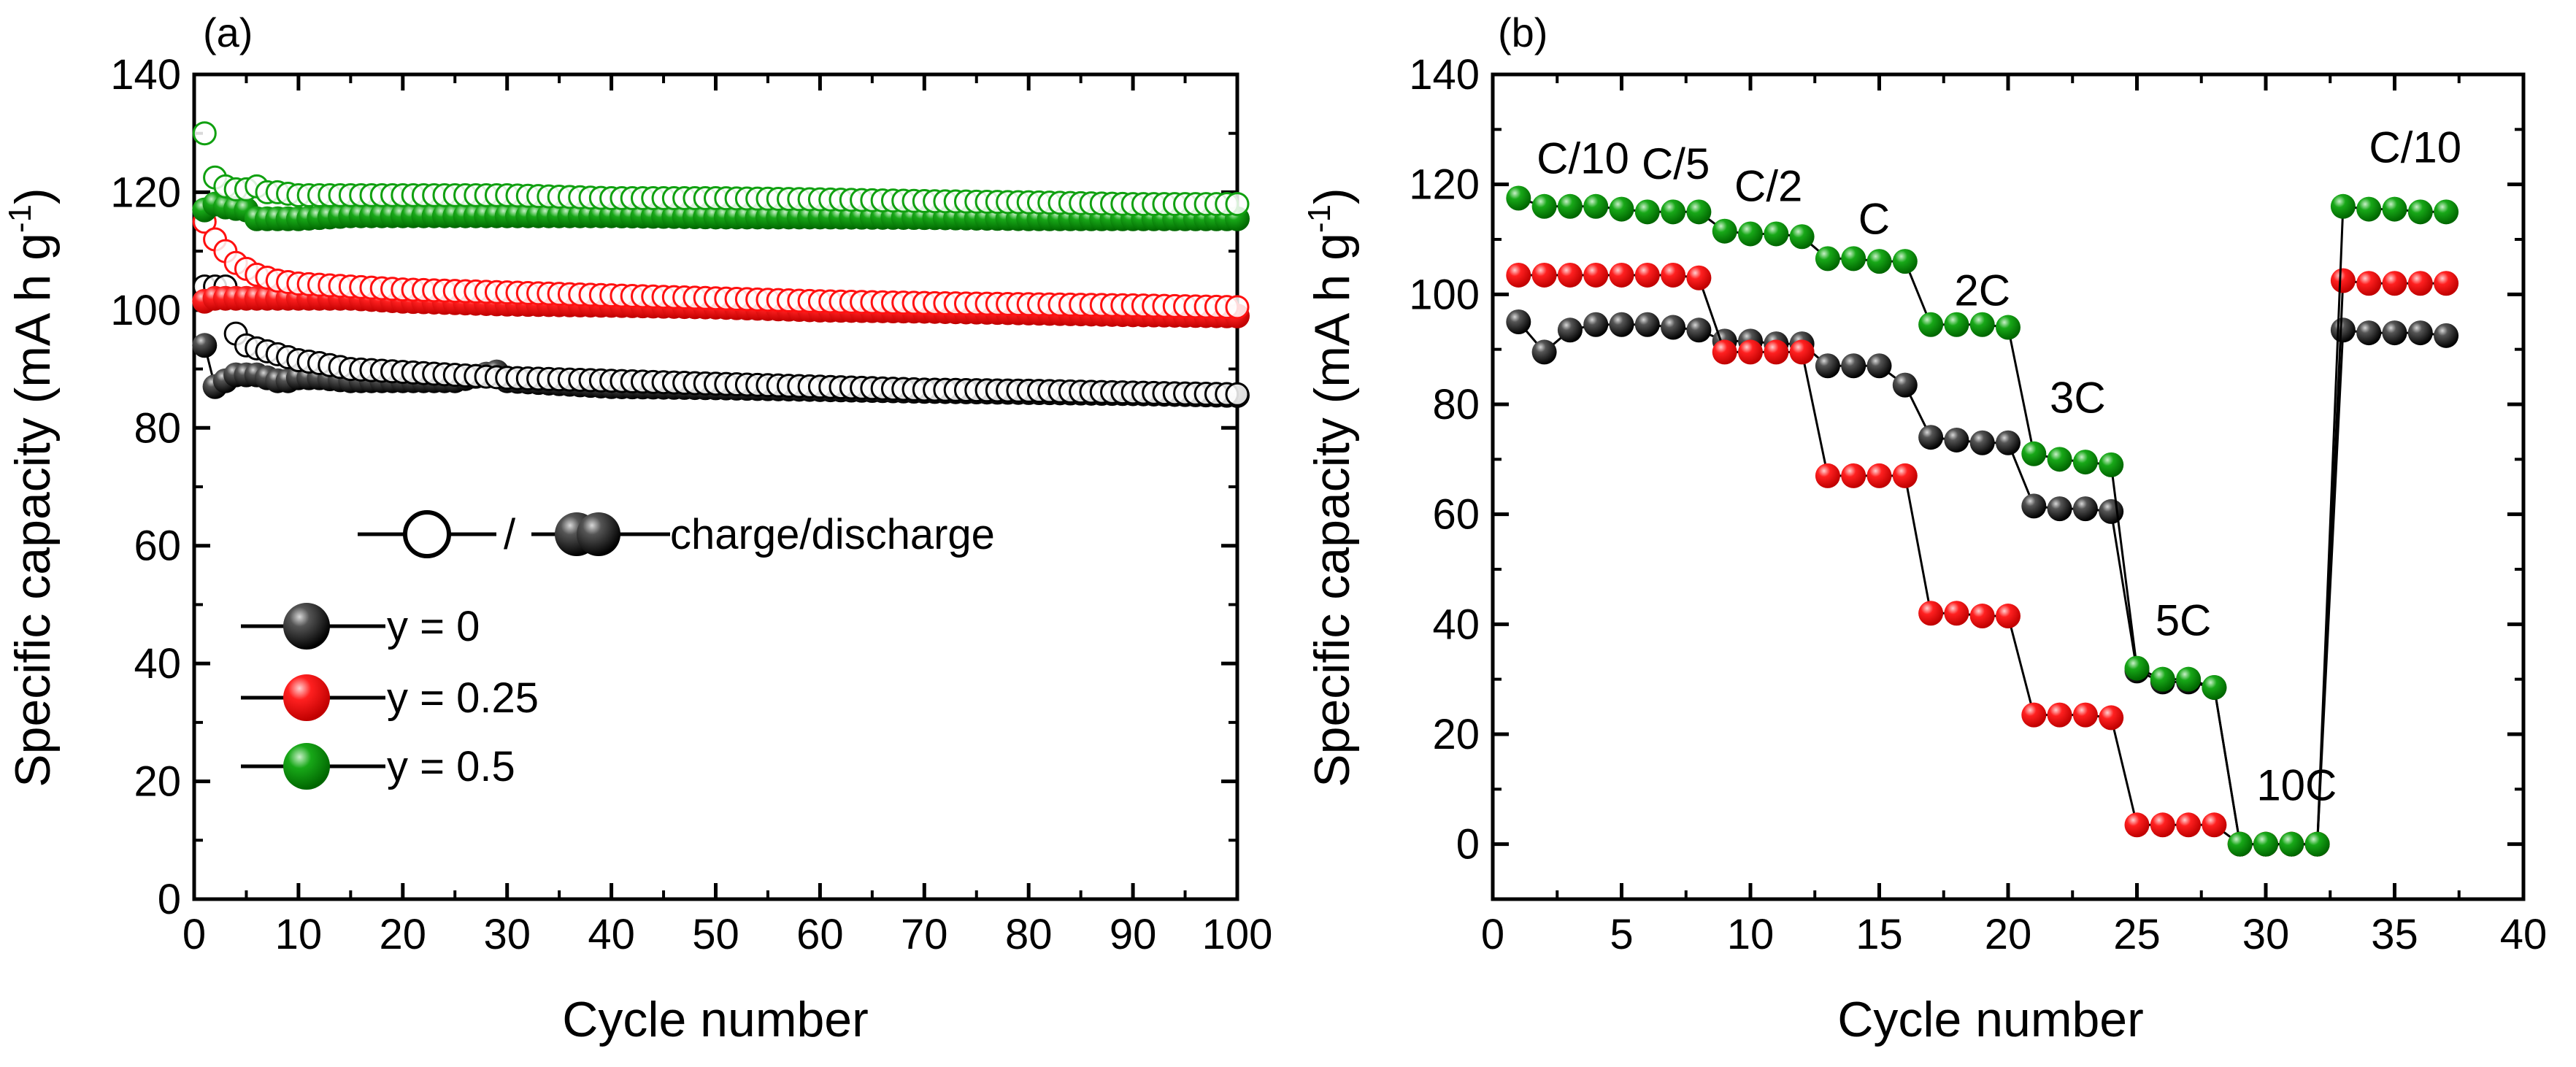  I want to click on panel-a-x-tick-label: 50, so click(715, 934).